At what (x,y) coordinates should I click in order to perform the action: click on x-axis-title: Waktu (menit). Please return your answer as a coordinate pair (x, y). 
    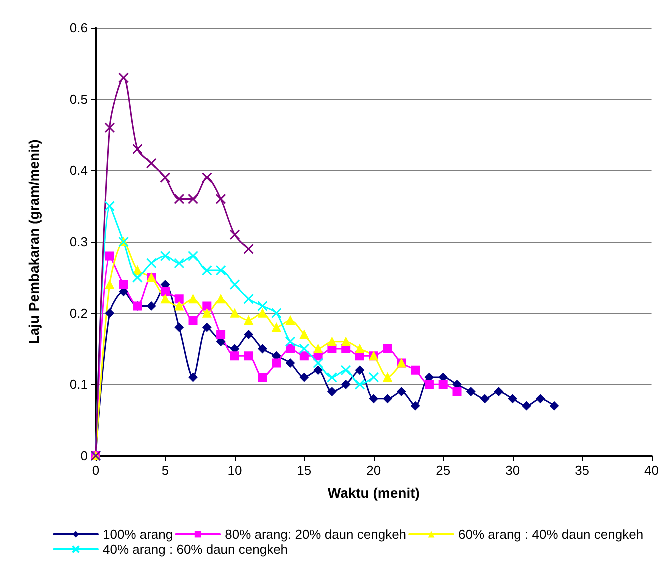
    Looking at the image, I should click on (374, 493).